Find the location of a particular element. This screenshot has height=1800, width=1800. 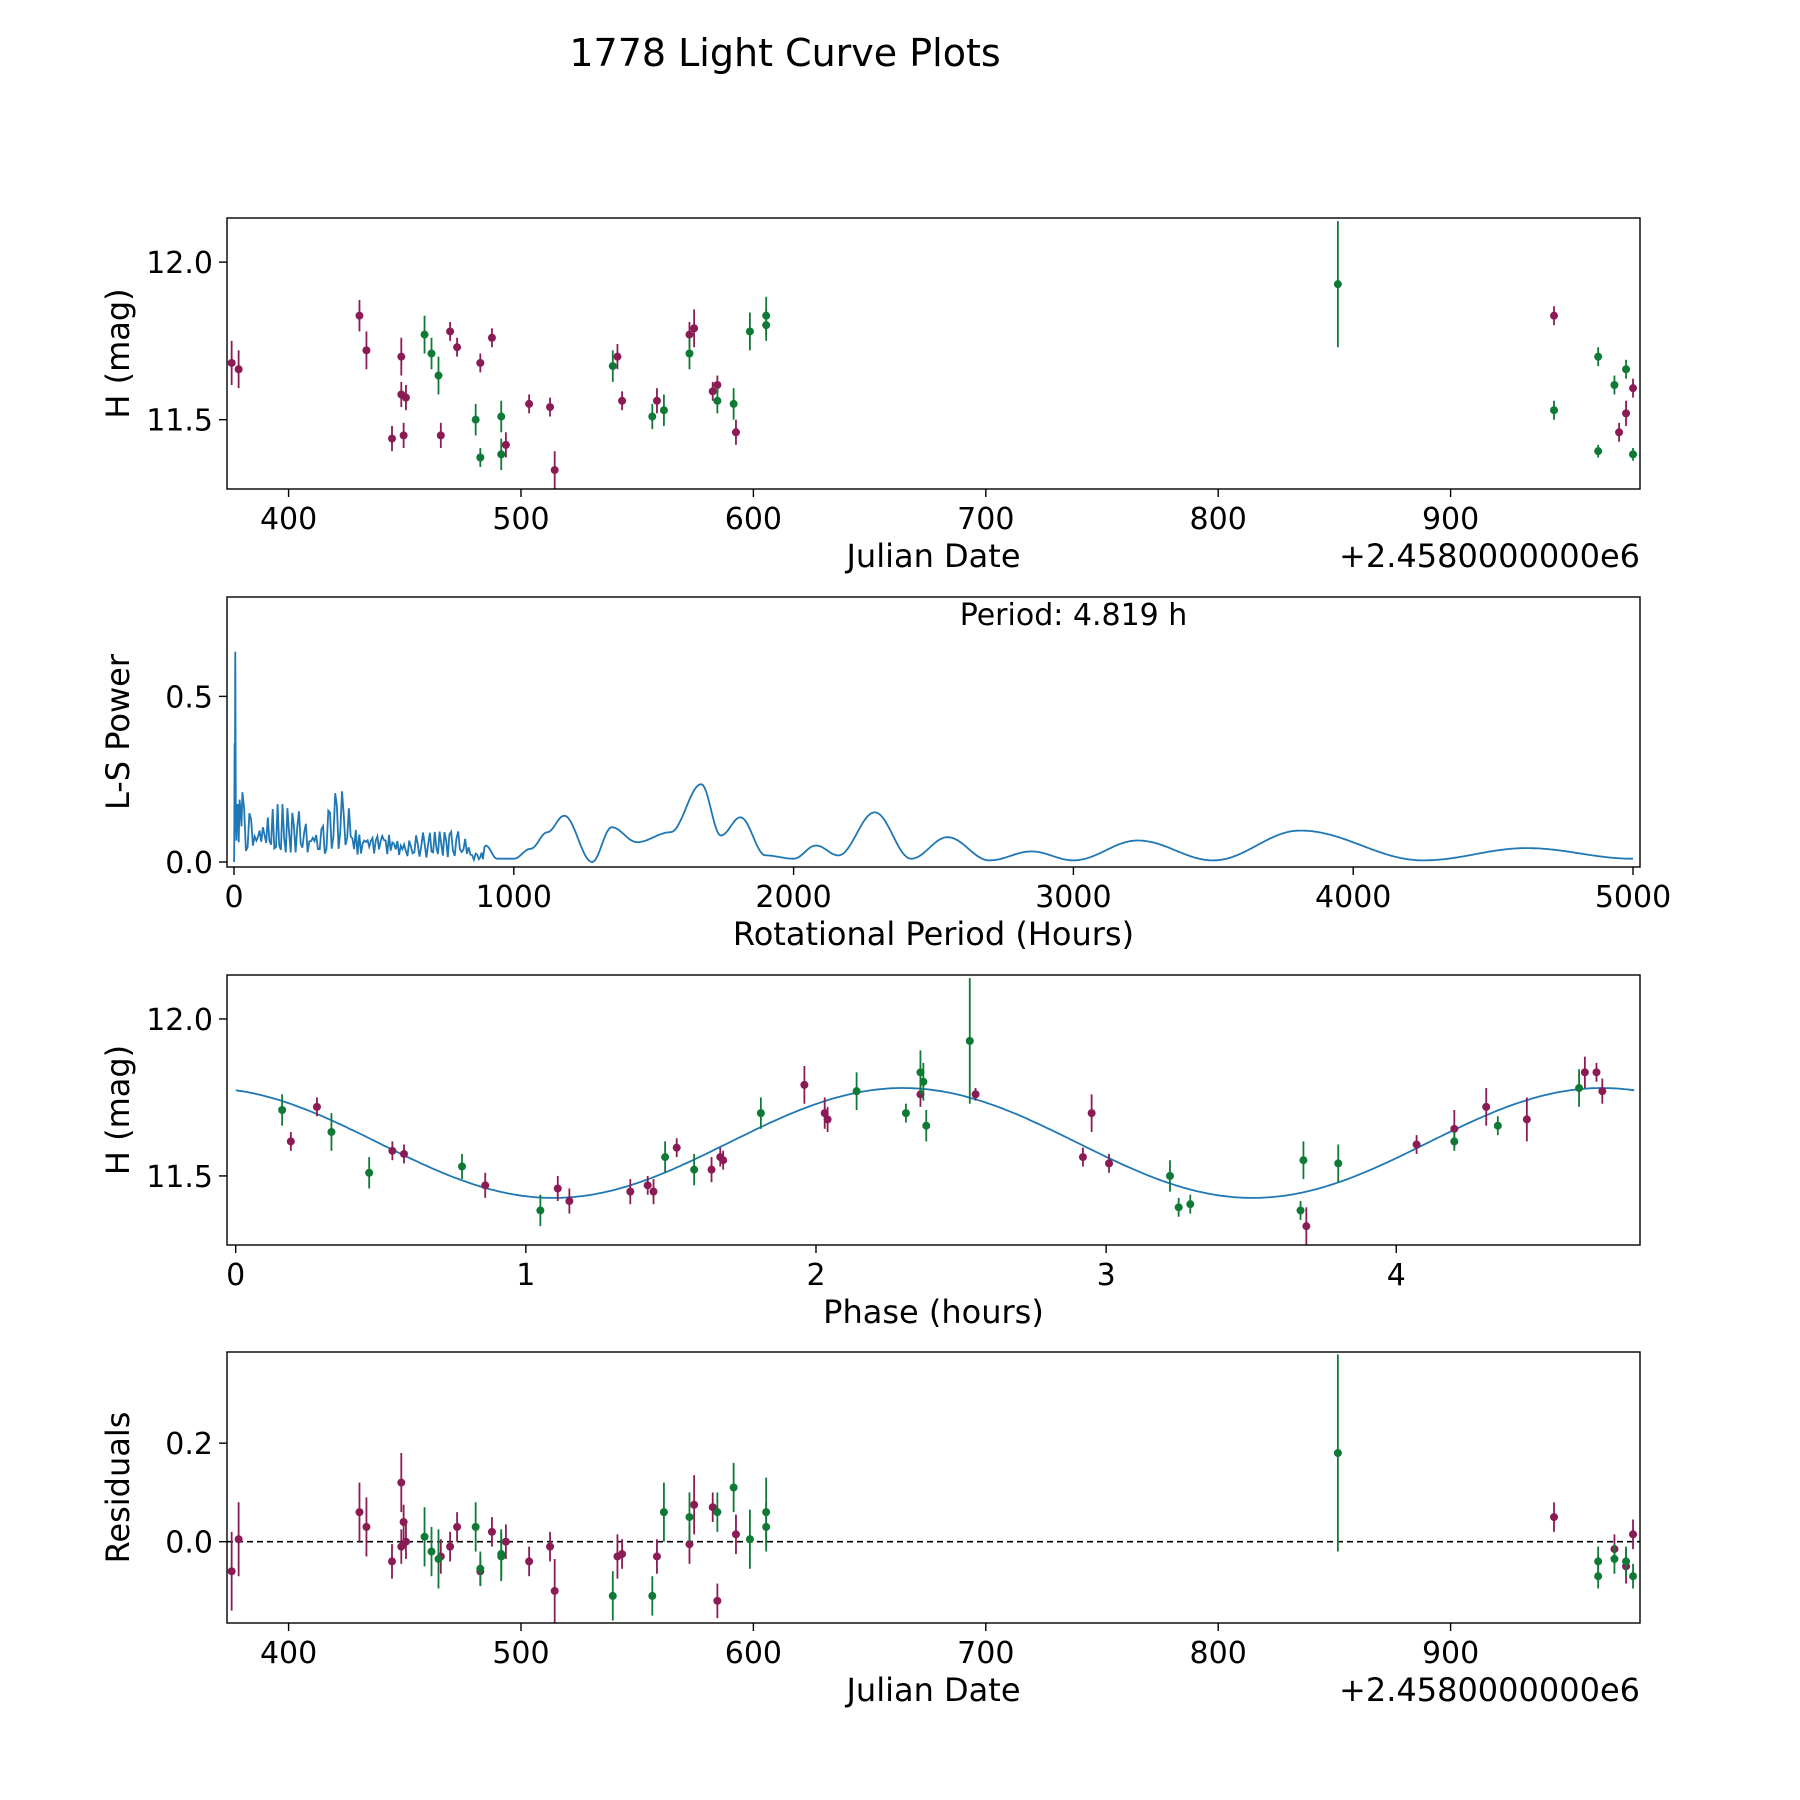

y-axis-label: H (mag) is located at coordinates (118, 1110).